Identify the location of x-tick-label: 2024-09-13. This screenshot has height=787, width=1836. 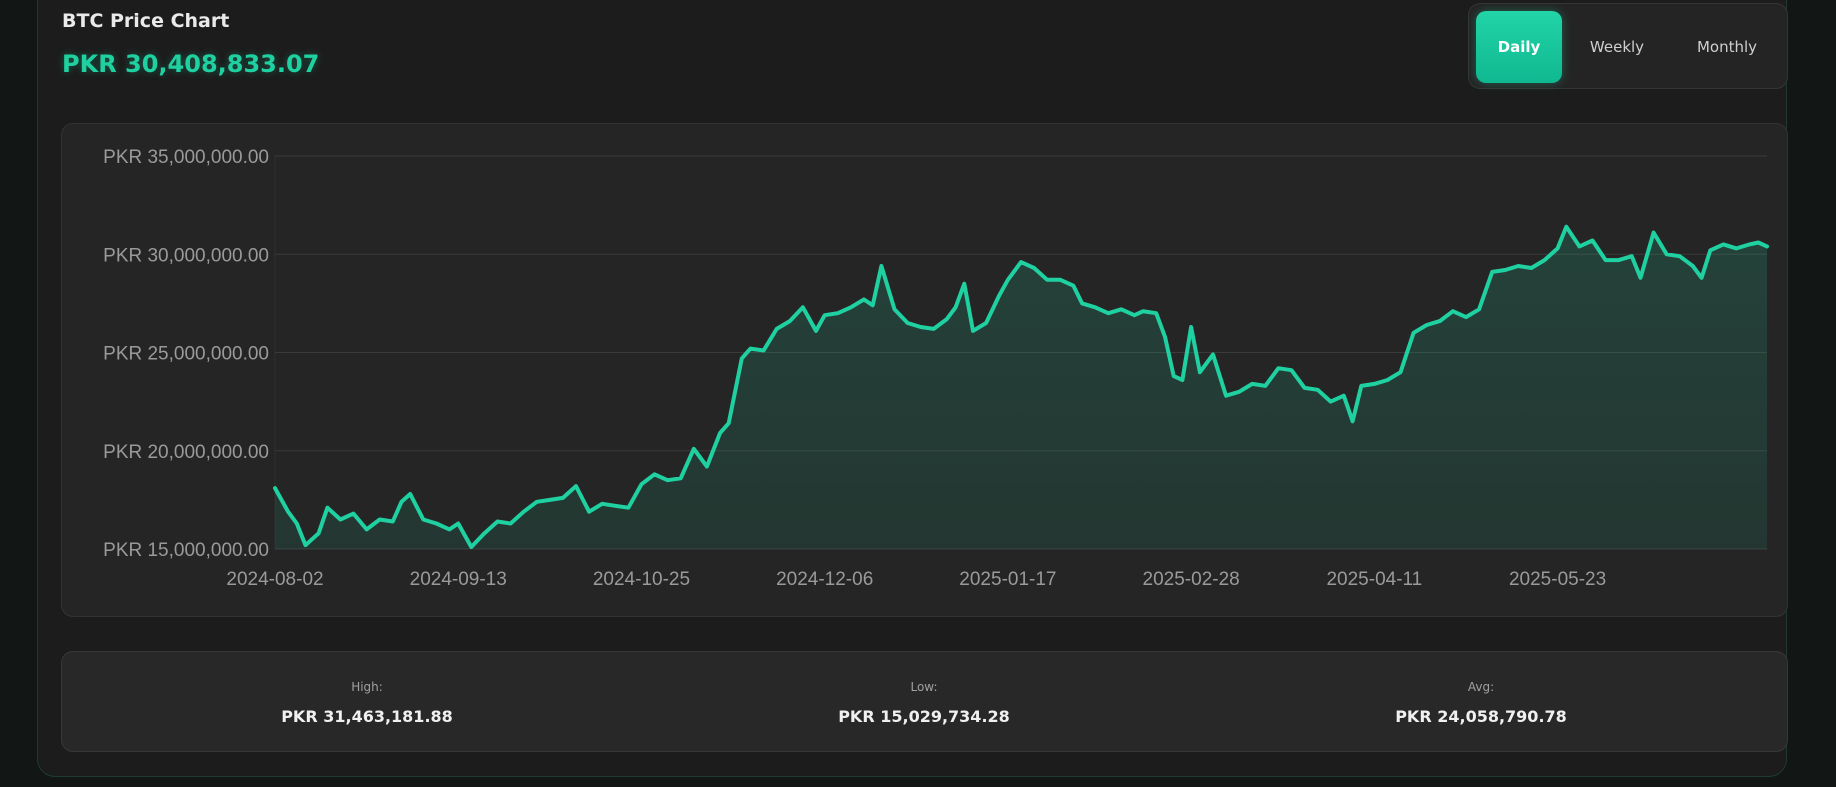
(458, 579).